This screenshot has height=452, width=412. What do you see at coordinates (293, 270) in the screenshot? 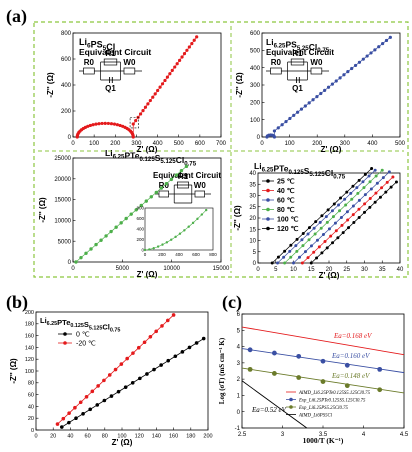
I see `a4-xtick-label: 10` at bounding box center [293, 270].